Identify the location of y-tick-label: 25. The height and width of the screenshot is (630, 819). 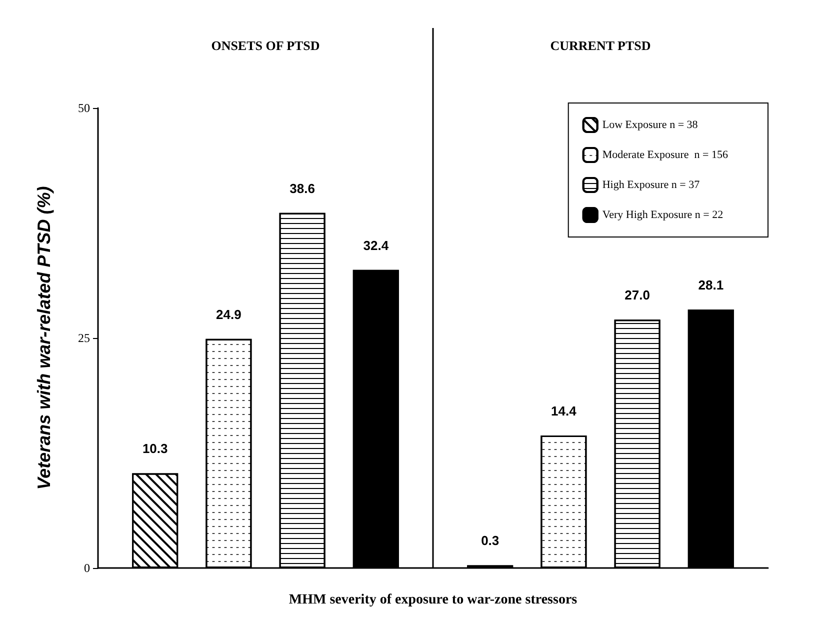
(84, 338).